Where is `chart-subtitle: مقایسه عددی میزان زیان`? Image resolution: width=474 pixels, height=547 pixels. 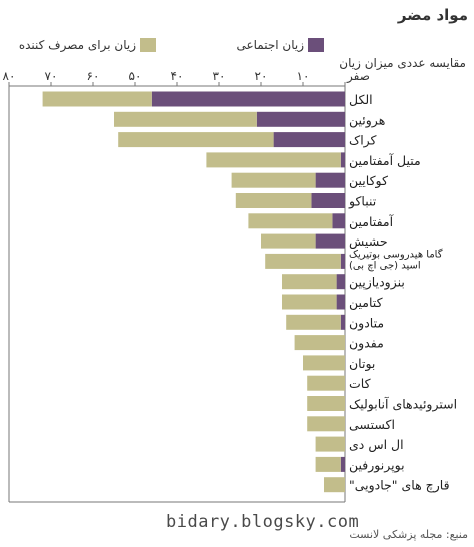
chart-subtitle: مقایسه عددی میزان زیان is located at coordinates (402, 63).